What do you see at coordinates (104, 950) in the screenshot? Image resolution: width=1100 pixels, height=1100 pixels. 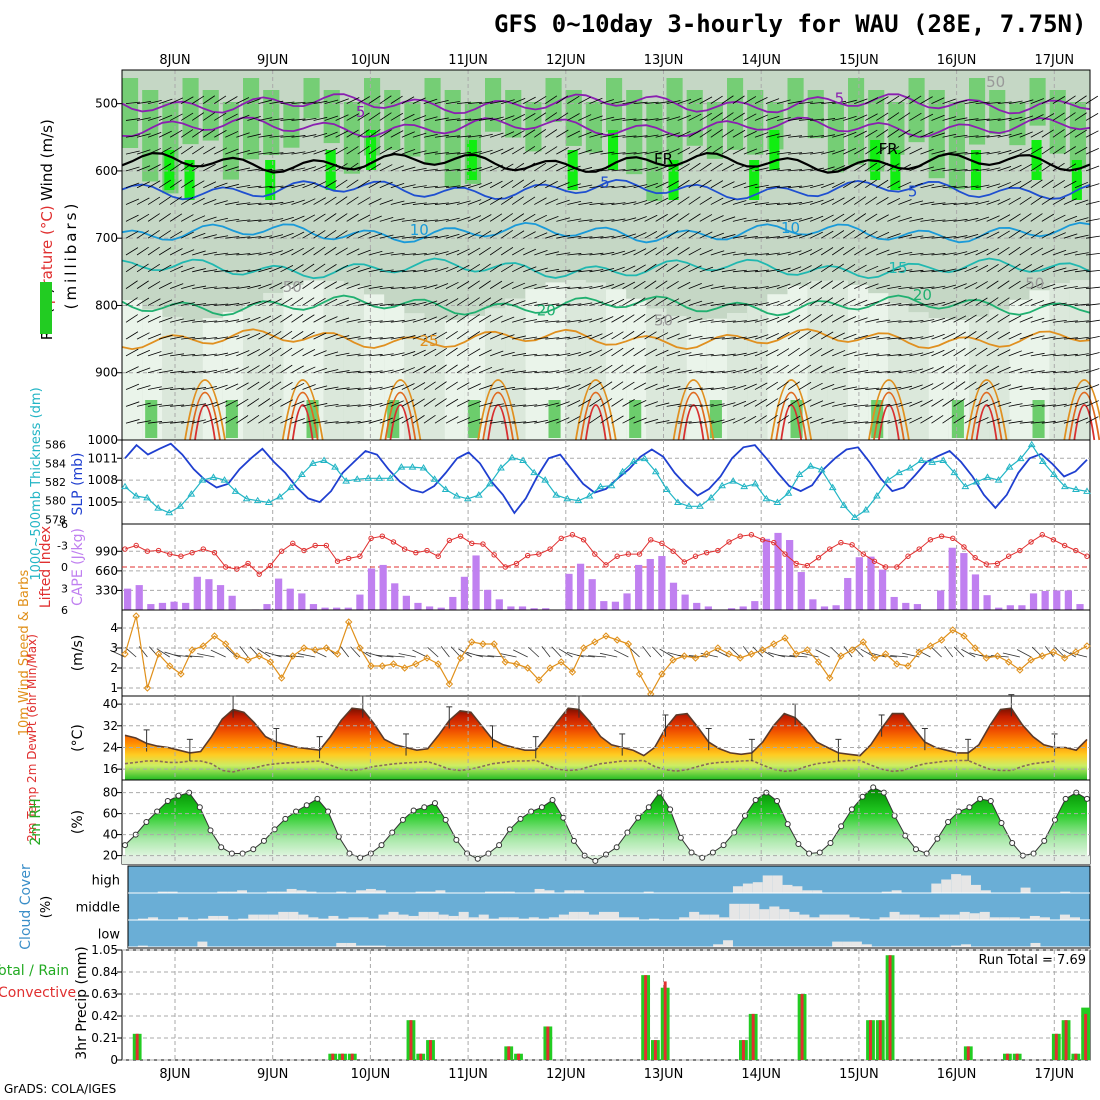 I see `precip-tick: 1.05` at bounding box center [104, 950].